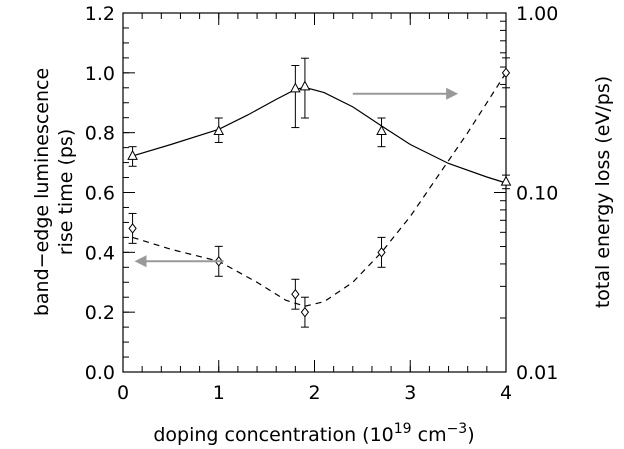  What do you see at coordinates (100, 373) in the screenshot?
I see `y-left-tick-label: 0.0` at bounding box center [100, 373].